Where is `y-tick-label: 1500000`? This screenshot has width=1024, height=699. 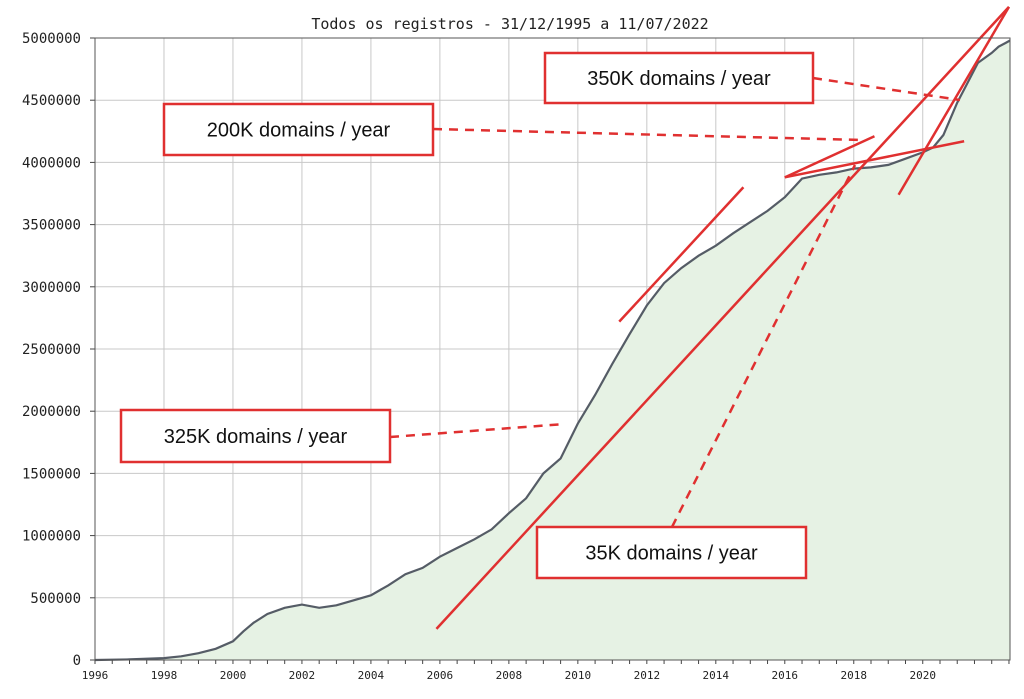 y-tick-label: 1500000 is located at coordinates (51, 474).